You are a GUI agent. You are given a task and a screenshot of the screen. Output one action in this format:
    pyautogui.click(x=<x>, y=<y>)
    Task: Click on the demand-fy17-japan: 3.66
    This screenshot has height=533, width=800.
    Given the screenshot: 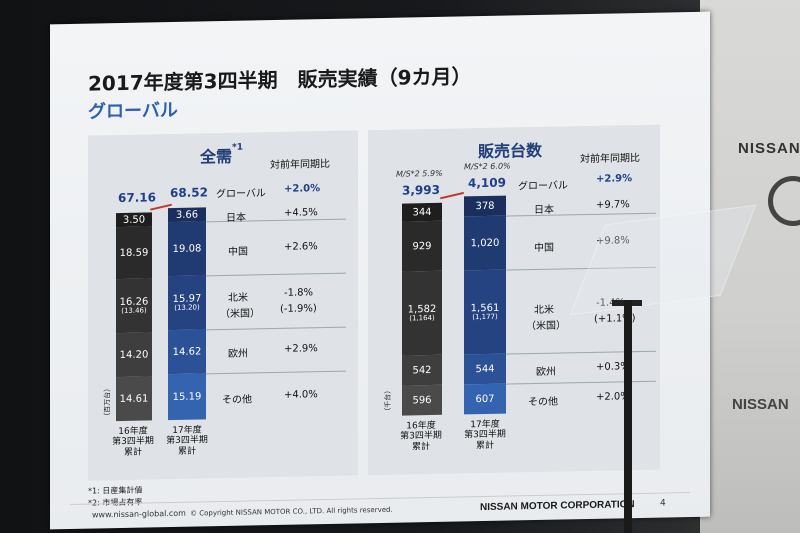 What is the action you would take?
    pyautogui.click(x=187, y=215)
    